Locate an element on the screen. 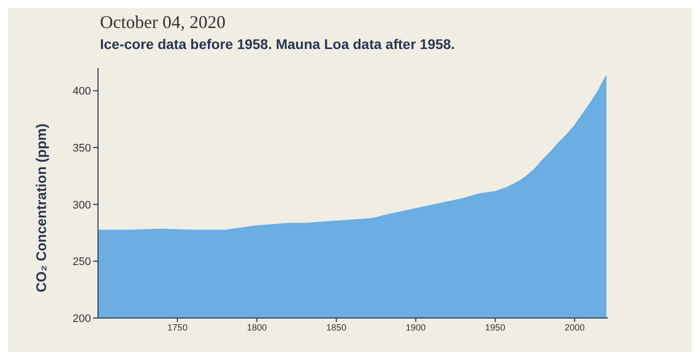  y-tick-label: 250 is located at coordinates (81, 262).